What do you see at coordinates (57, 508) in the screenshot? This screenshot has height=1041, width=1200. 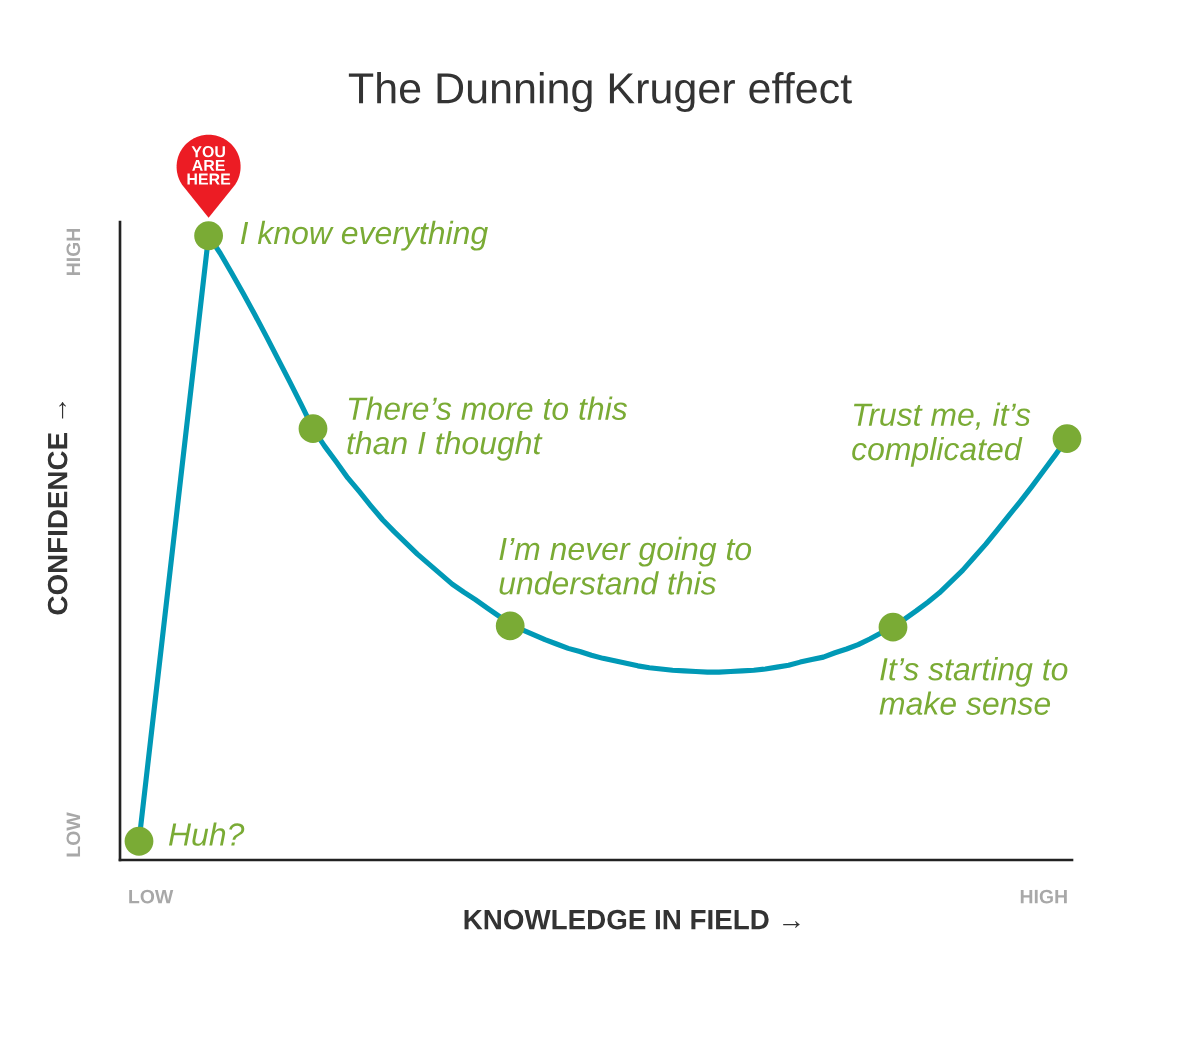 I see `y-axis-title: CONFIDENCE →` at bounding box center [57, 508].